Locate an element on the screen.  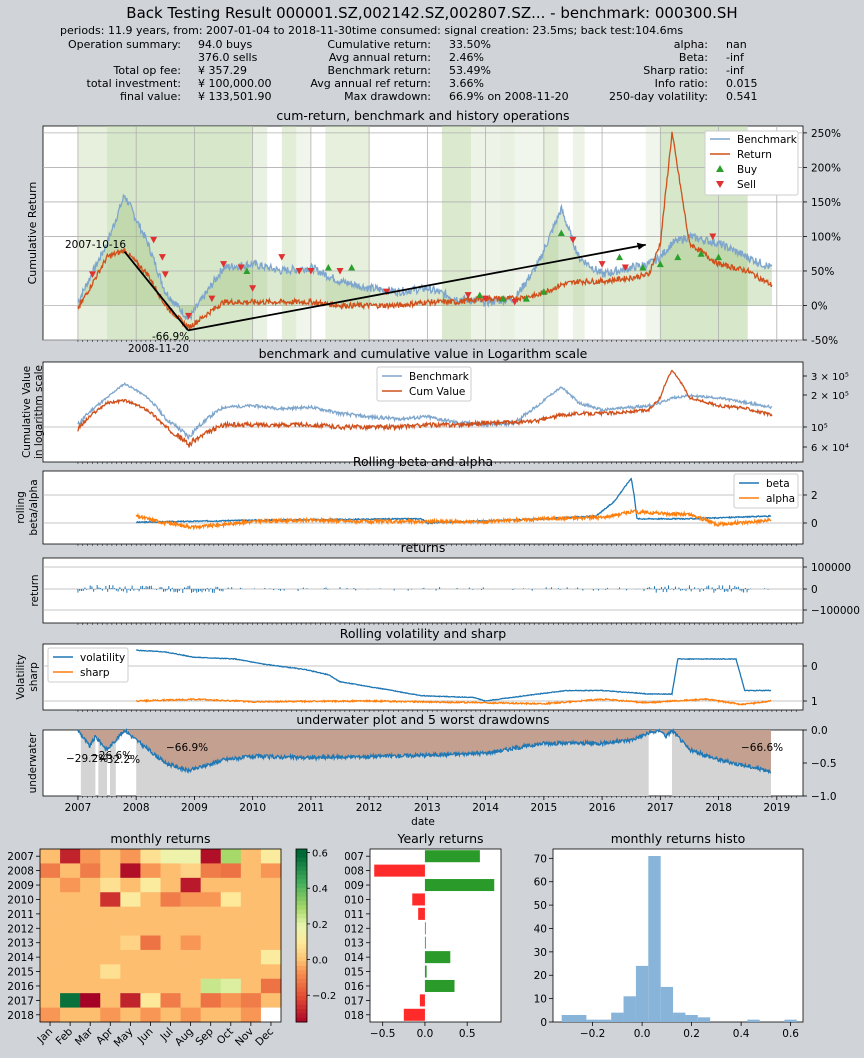
heatmap-column-label: Nov is located at coordinates (244, 1037).